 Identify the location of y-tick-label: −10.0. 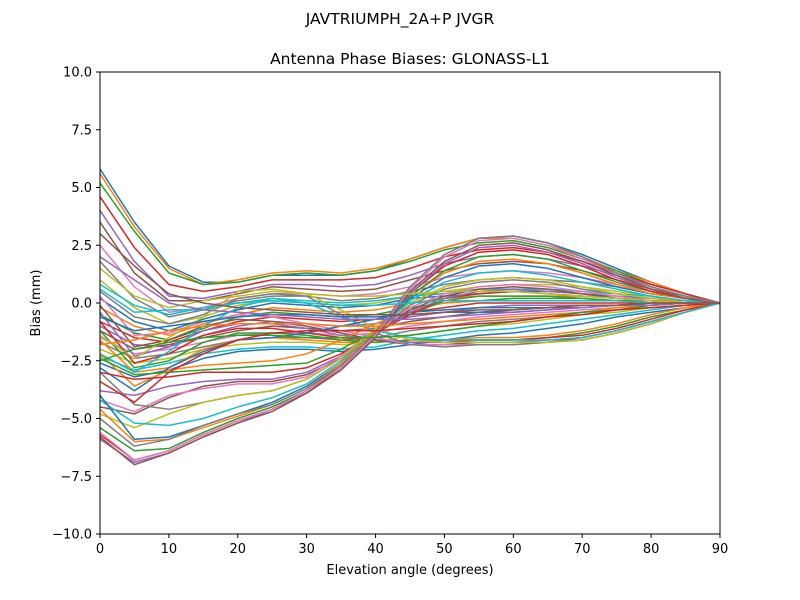
(72, 535).